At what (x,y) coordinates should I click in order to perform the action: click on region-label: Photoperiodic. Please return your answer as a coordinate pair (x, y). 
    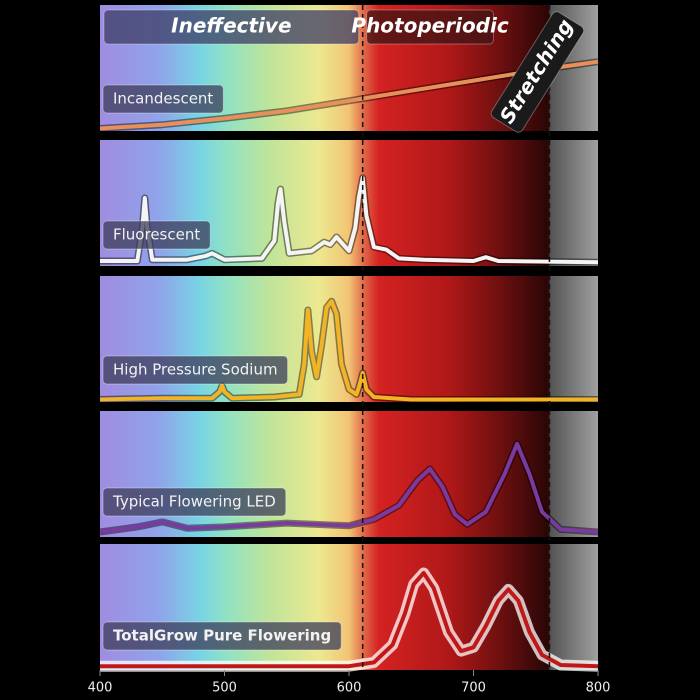
    Looking at the image, I should click on (429, 26).